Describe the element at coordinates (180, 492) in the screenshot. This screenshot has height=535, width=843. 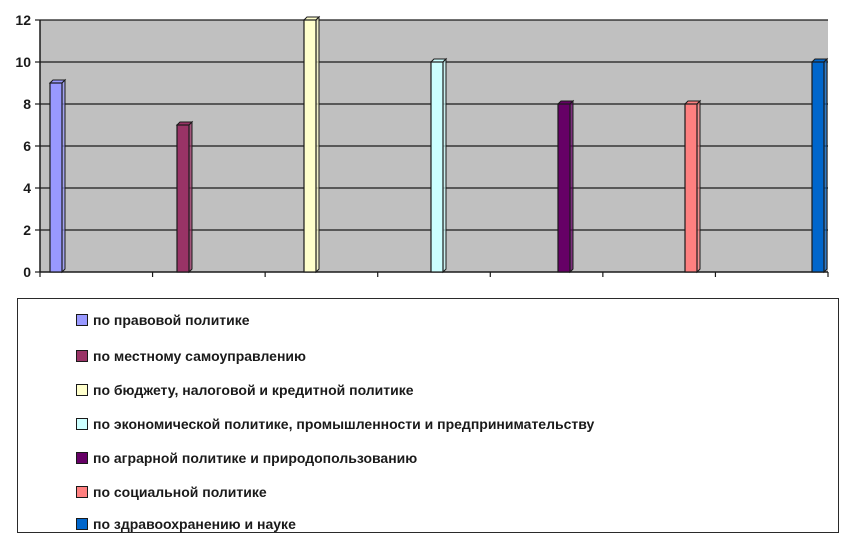
I see `legend-label: по социальной политике` at that location.